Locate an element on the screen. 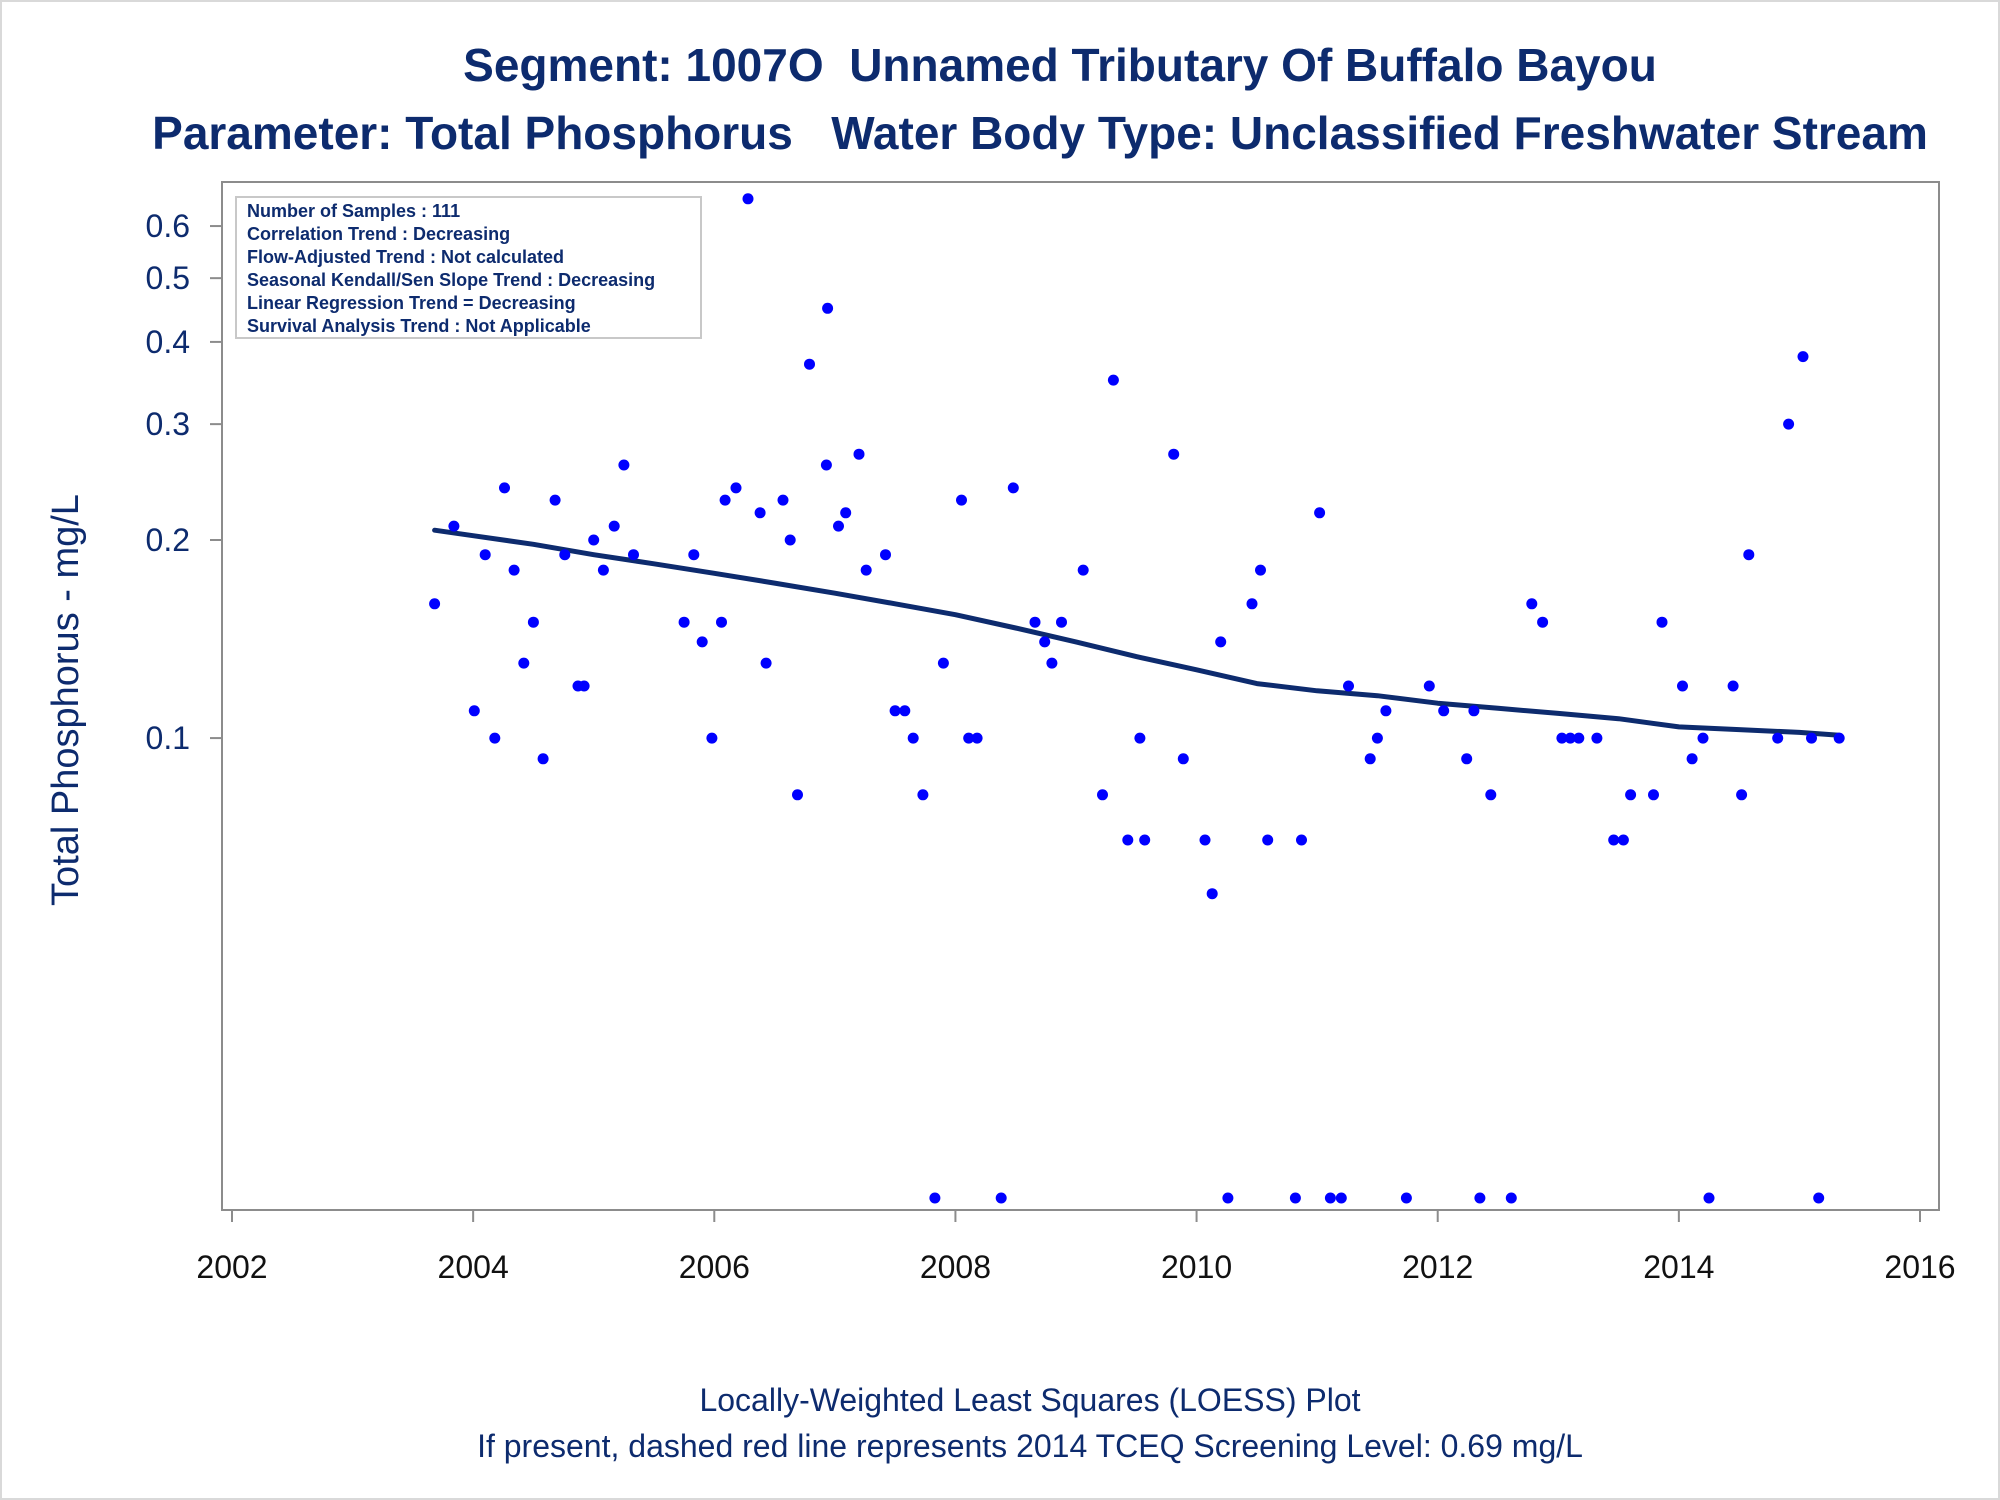 This screenshot has width=2000, height=1500. x-tick-label: 2002 is located at coordinates (231, 1267).